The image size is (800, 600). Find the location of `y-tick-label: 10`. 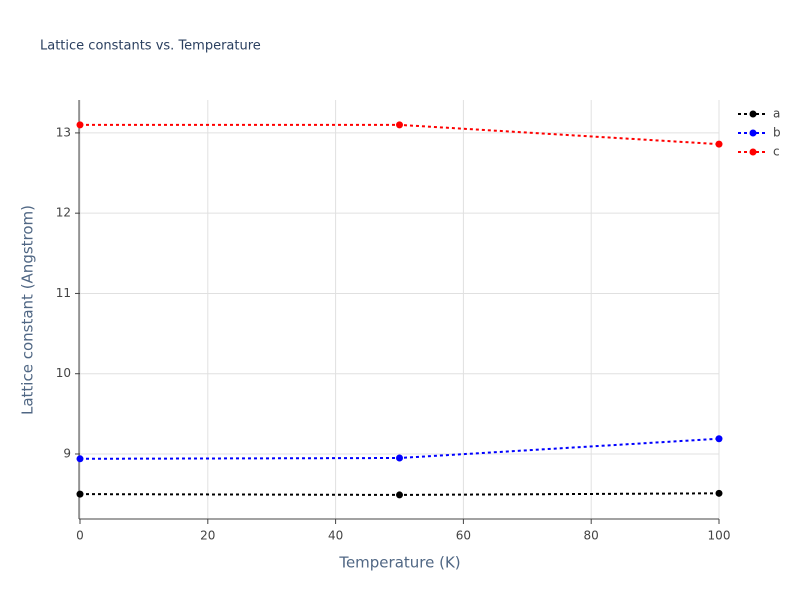

y-tick-label: 10 is located at coordinates (63, 373).